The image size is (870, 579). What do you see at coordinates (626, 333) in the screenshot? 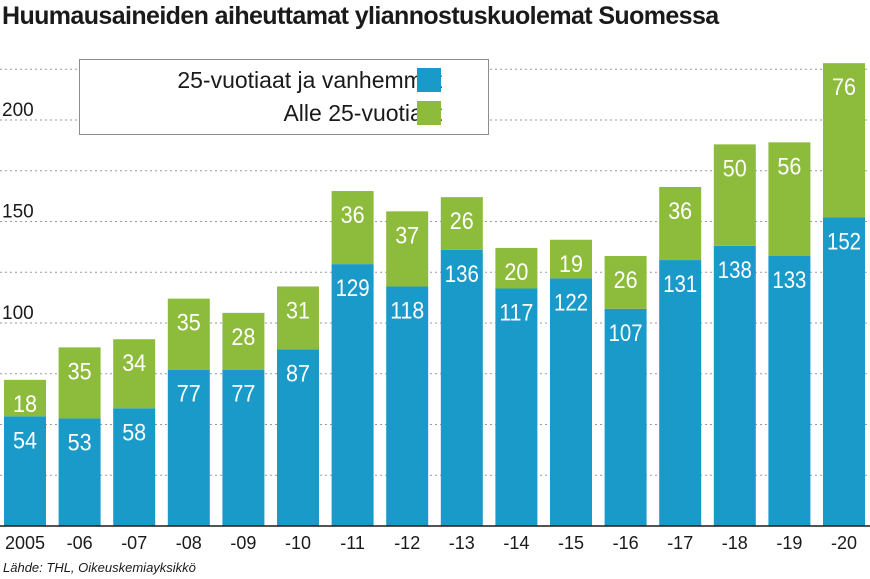
I see `bar-value-adults: 107` at bounding box center [626, 333].